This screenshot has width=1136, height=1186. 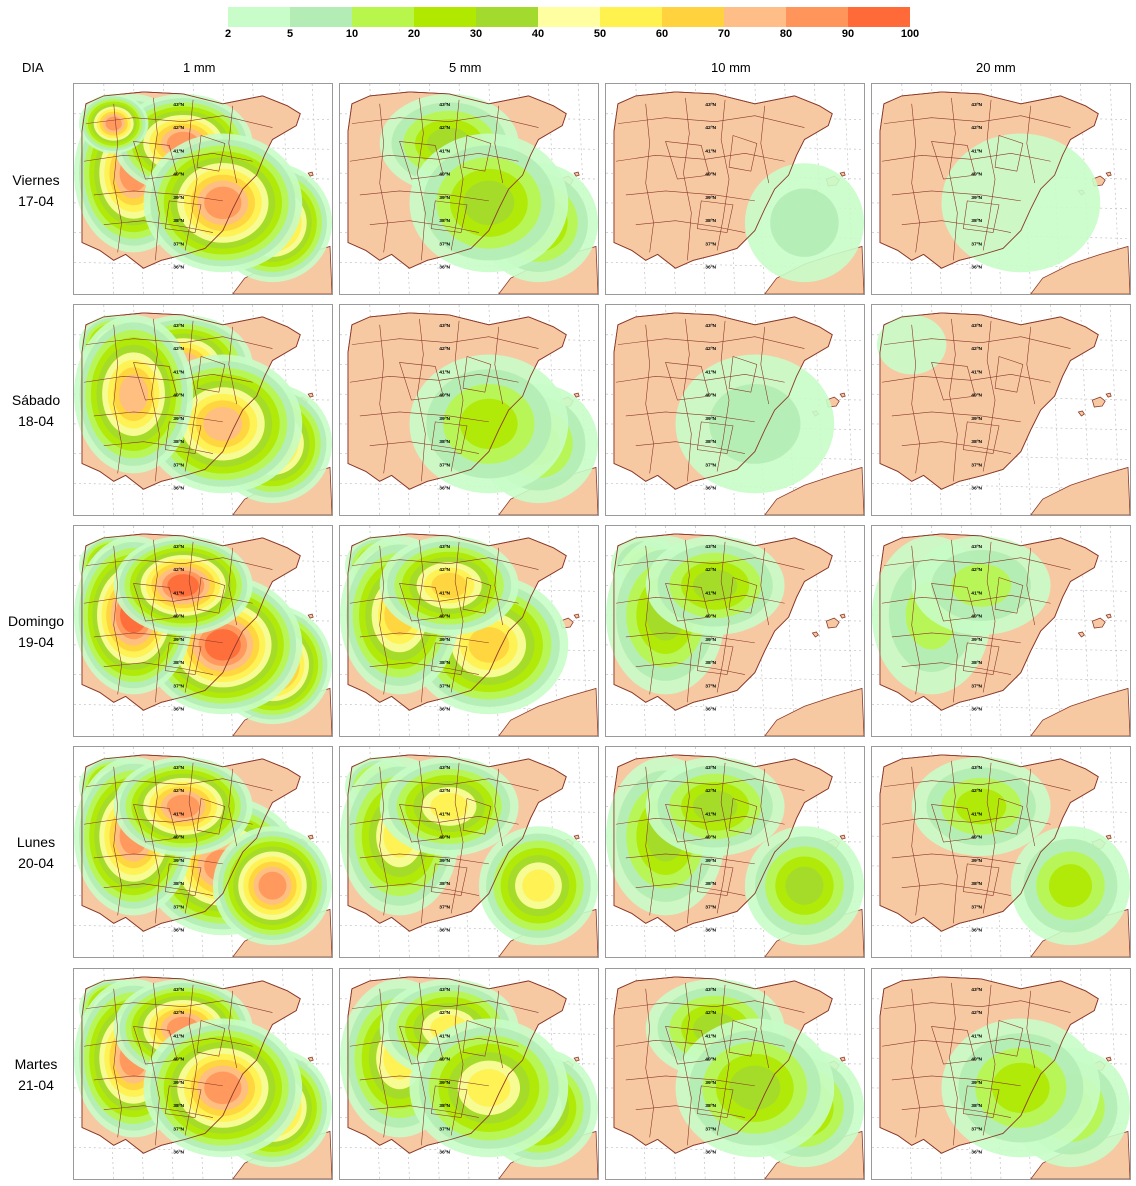 I want to click on legend-label: 50, so click(x=600, y=34).